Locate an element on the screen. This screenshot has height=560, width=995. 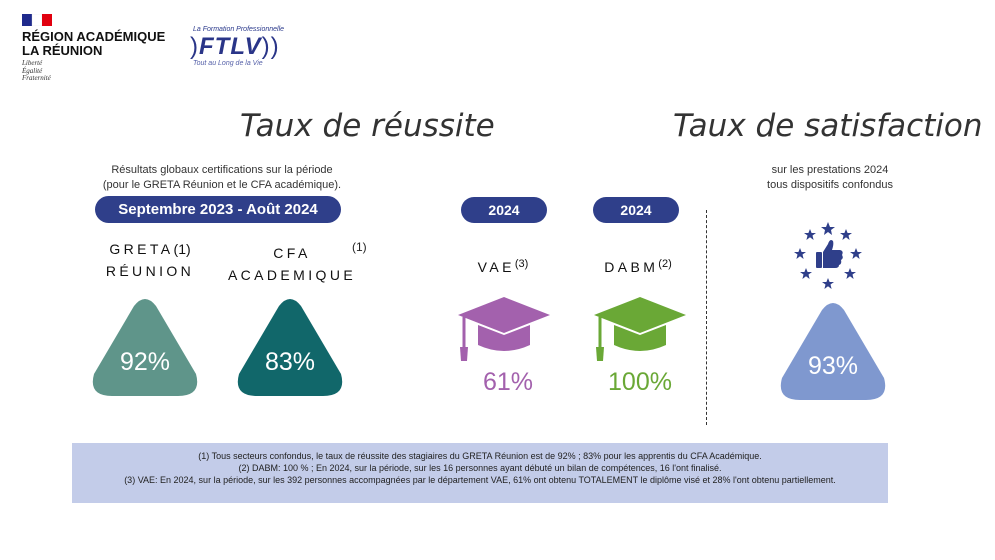
dabm-footnote-ref: (2) is located at coordinates (665, 264).